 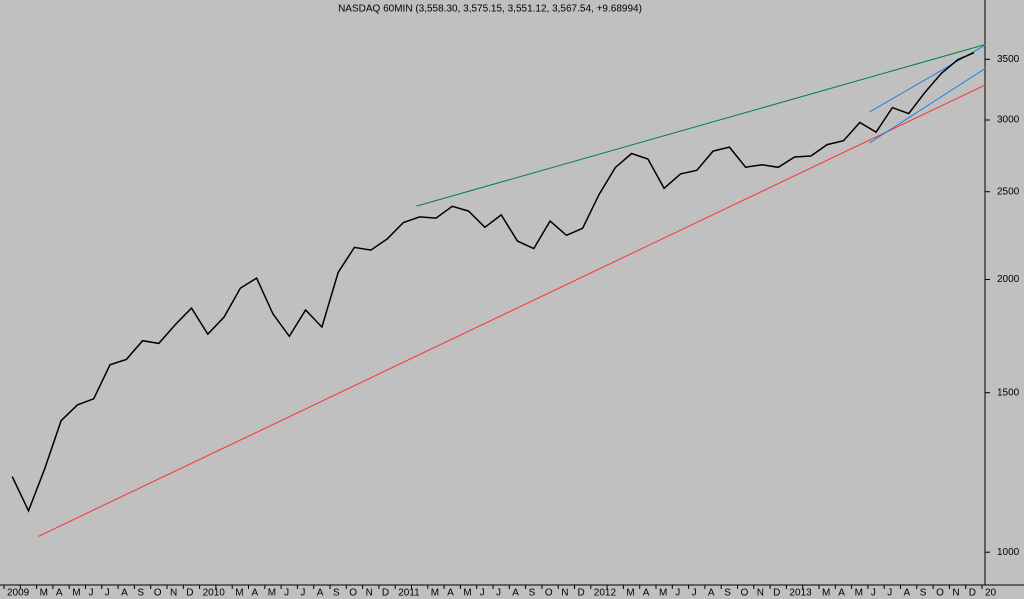 I want to click on trendline, so click(x=927, y=106).